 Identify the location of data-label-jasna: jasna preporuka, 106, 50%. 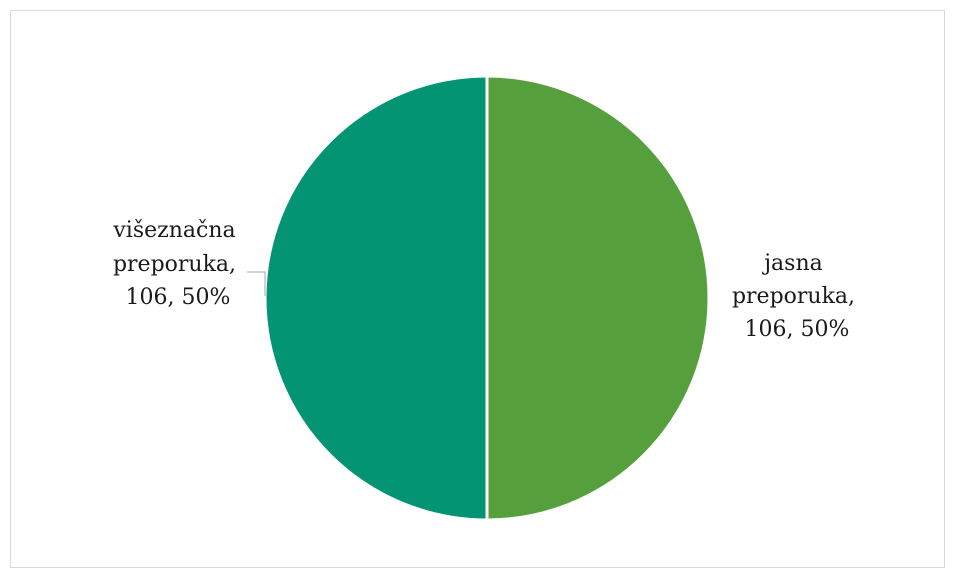
(797, 296).